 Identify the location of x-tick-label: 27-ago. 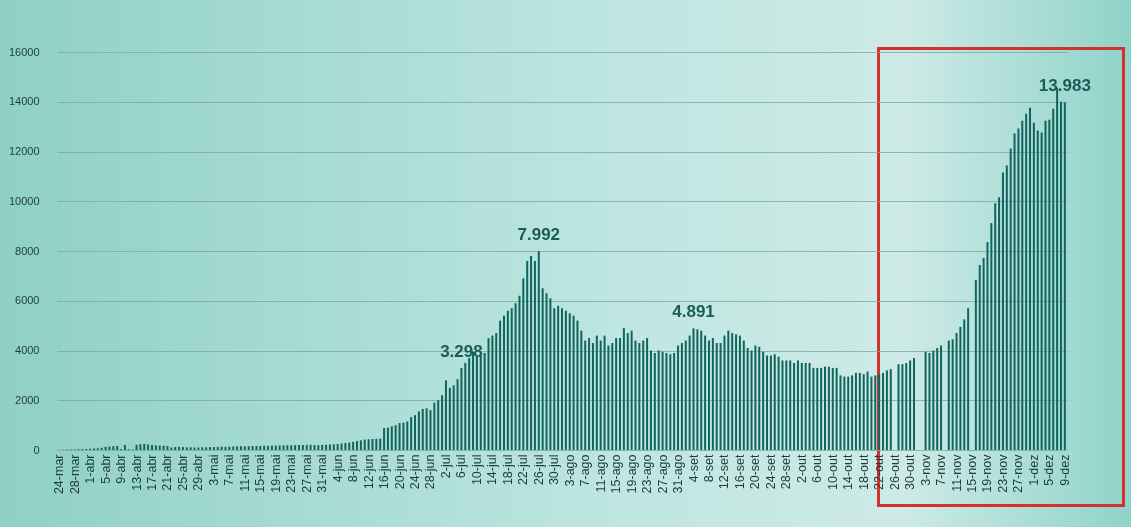
(662, 474).